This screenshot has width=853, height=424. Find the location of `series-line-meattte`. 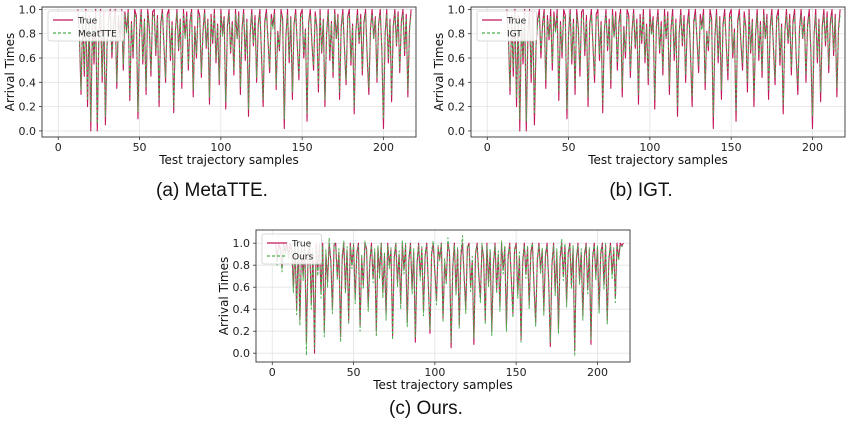

series-line-meattte is located at coordinates (244, 68).